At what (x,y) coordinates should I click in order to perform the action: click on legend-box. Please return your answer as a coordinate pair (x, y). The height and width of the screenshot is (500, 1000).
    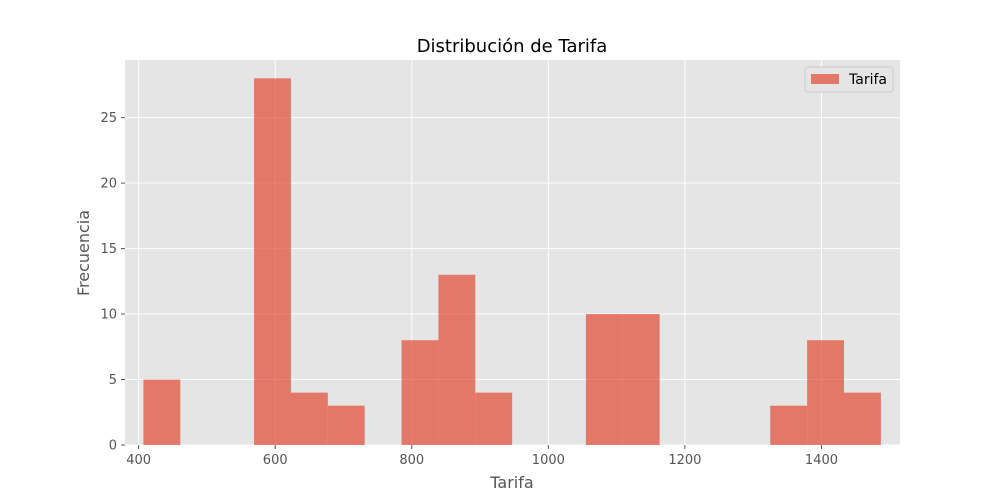
    Looking at the image, I should click on (849, 79).